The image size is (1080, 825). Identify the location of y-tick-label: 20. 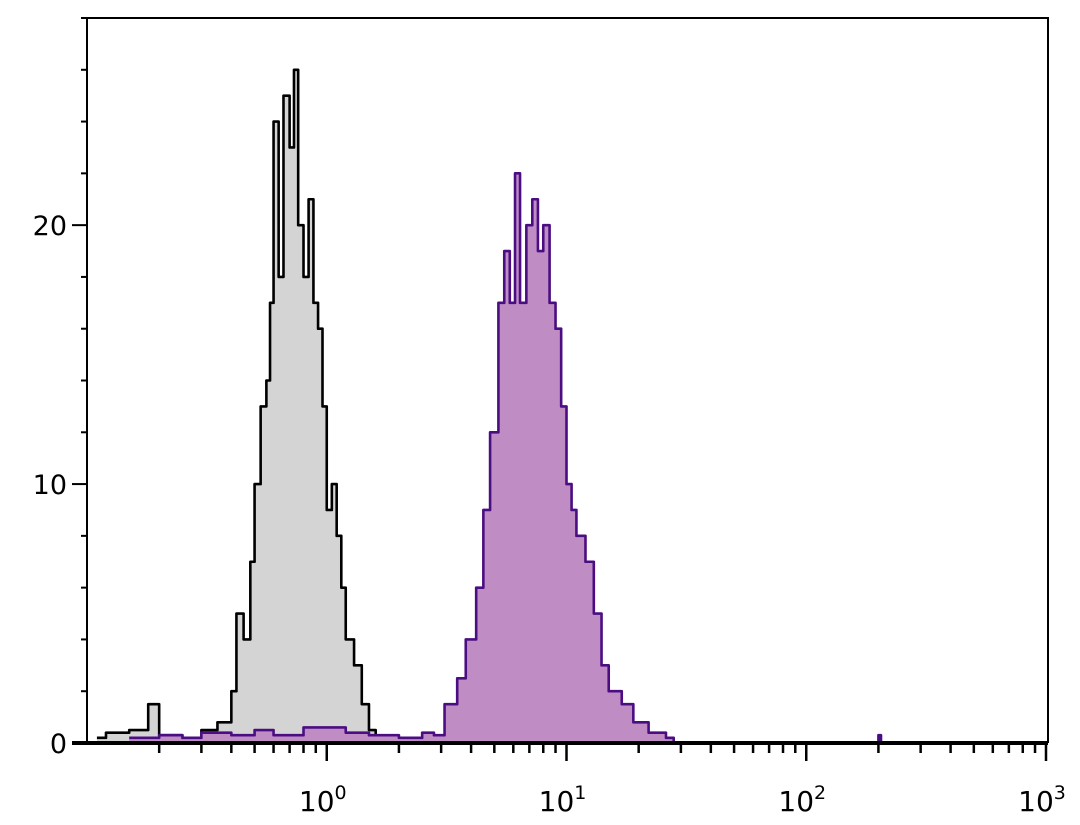
(50, 226).